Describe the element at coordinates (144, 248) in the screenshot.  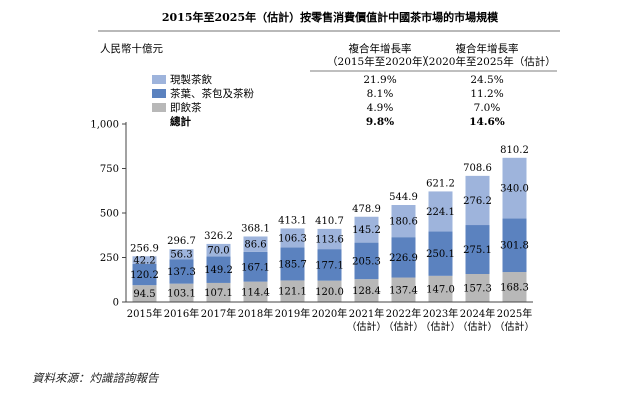
I see `total-label: 256.9` at that location.